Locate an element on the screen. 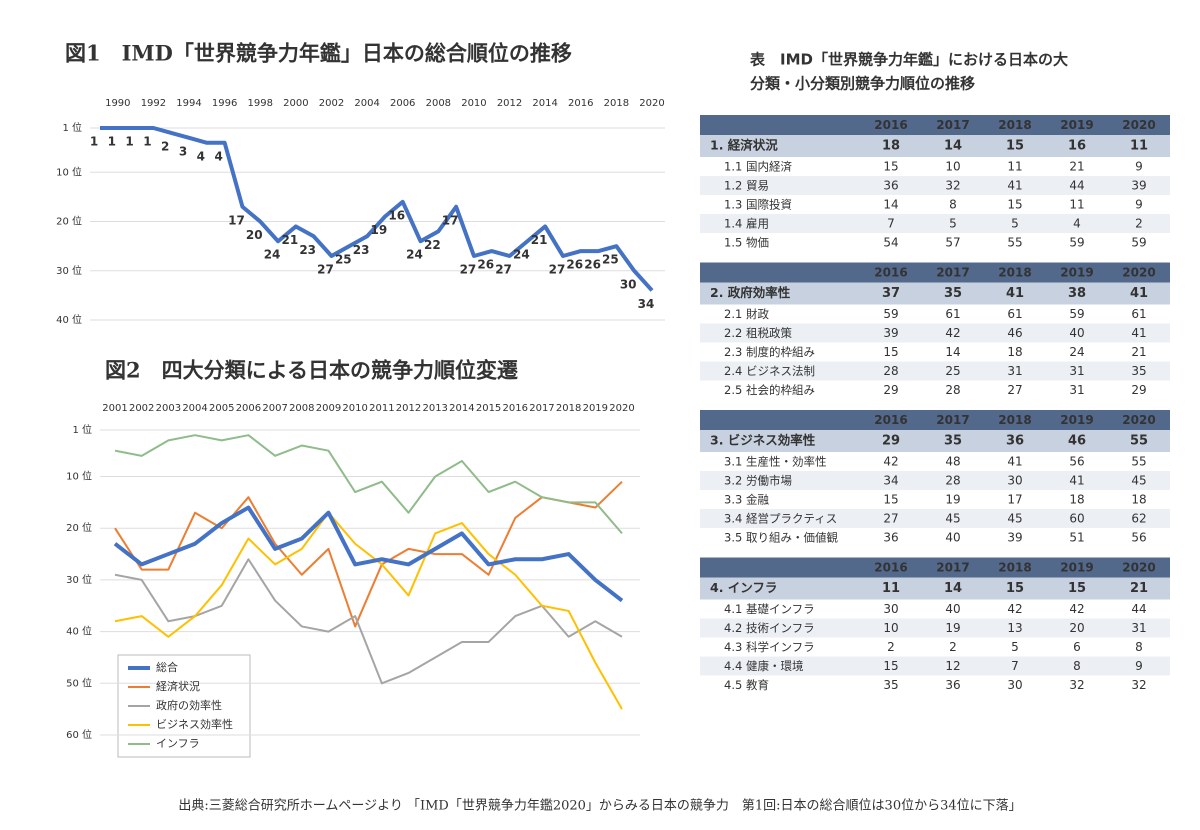 Image resolution: width=1200 pixels, height=830 pixels. y-tick-label: 20 位 is located at coordinates (69, 221).